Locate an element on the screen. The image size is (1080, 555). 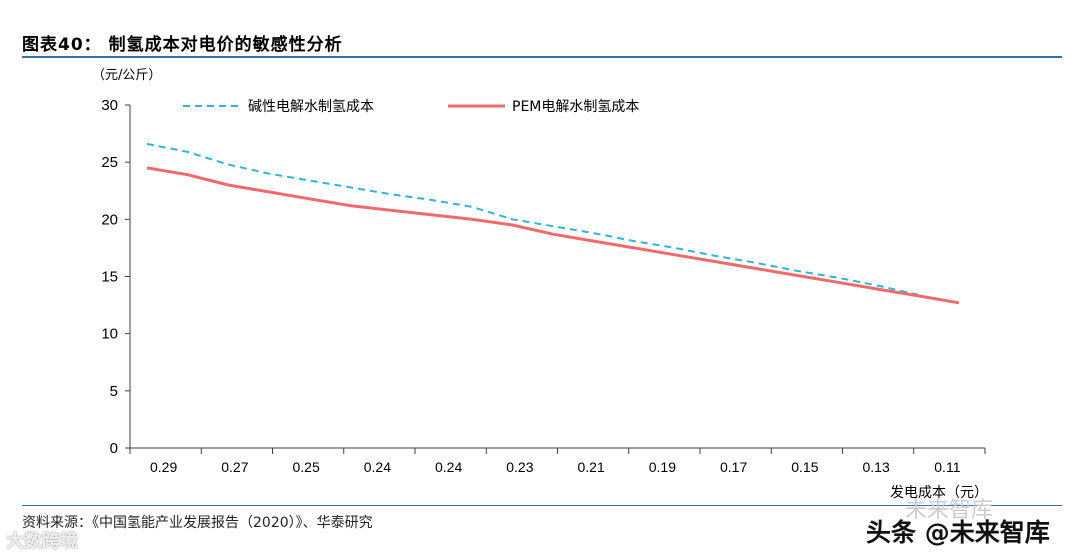
legend-label-1: 碱性电解水制氢成本 is located at coordinates (311, 107).